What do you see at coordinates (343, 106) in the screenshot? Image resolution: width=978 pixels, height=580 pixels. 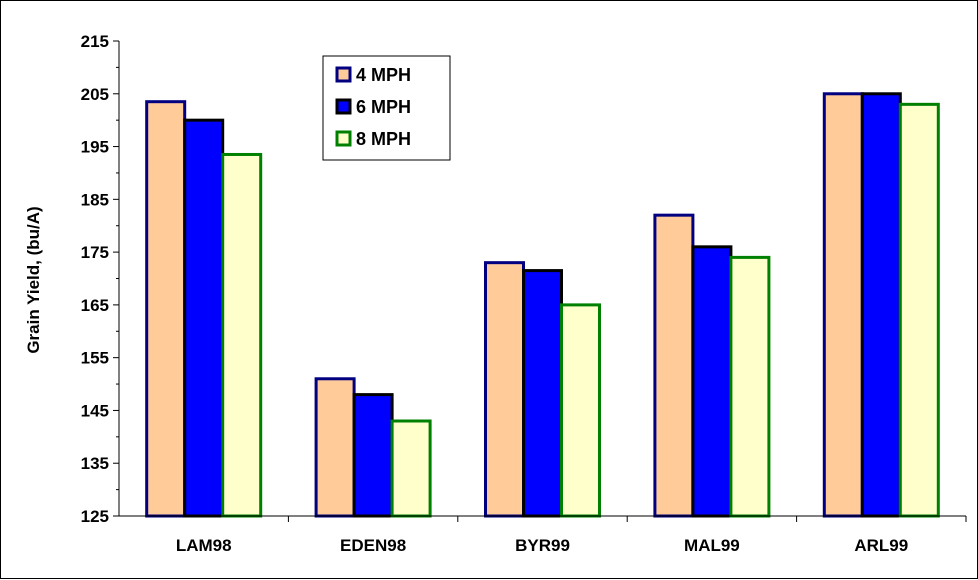 I see `legend-swatch-6-mph` at bounding box center [343, 106].